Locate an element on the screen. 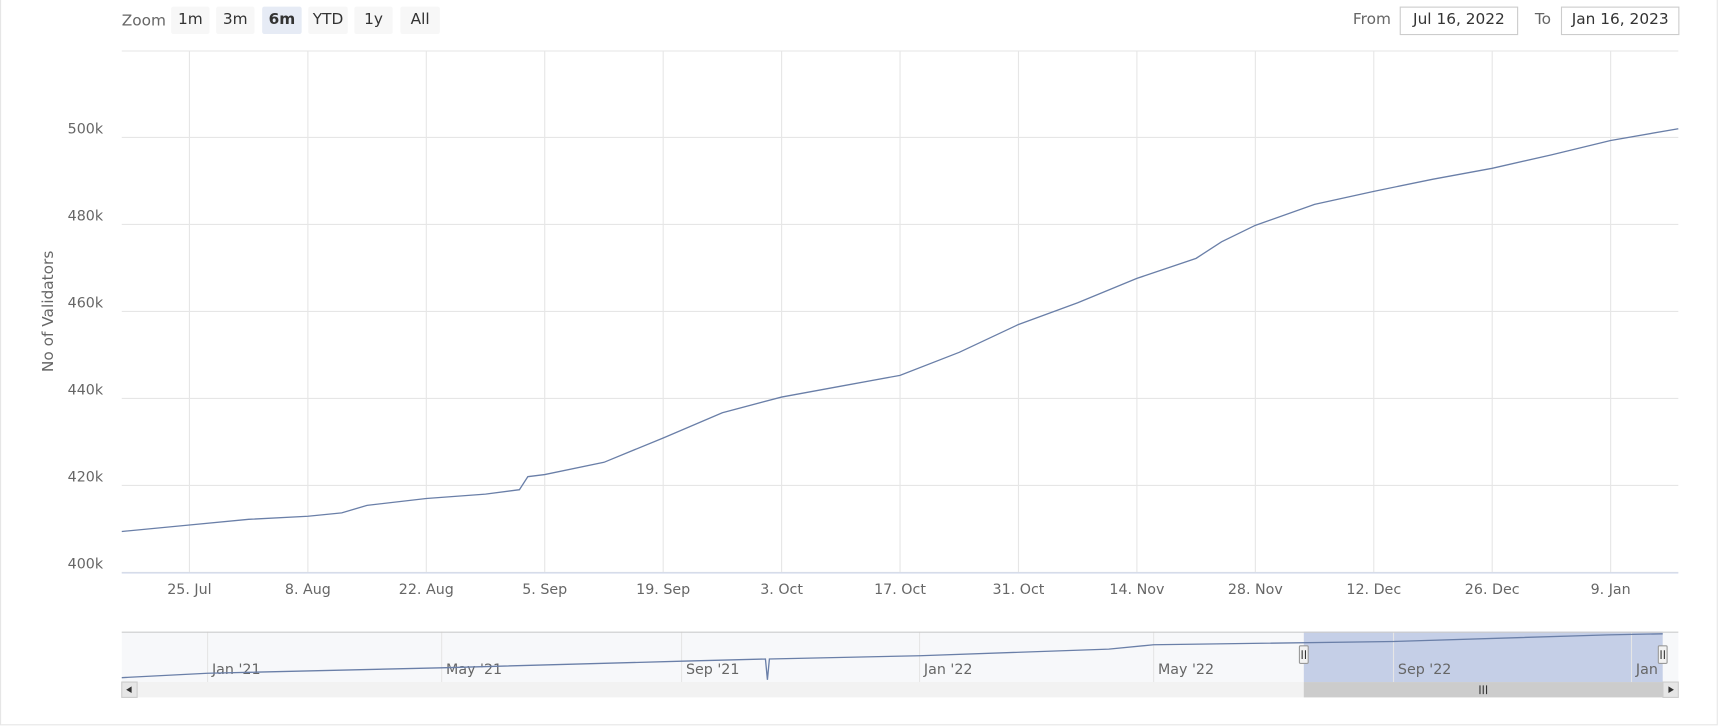 The image size is (1720, 727). x-tick-label: 26. Dec is located at coordinates (1492, 590).